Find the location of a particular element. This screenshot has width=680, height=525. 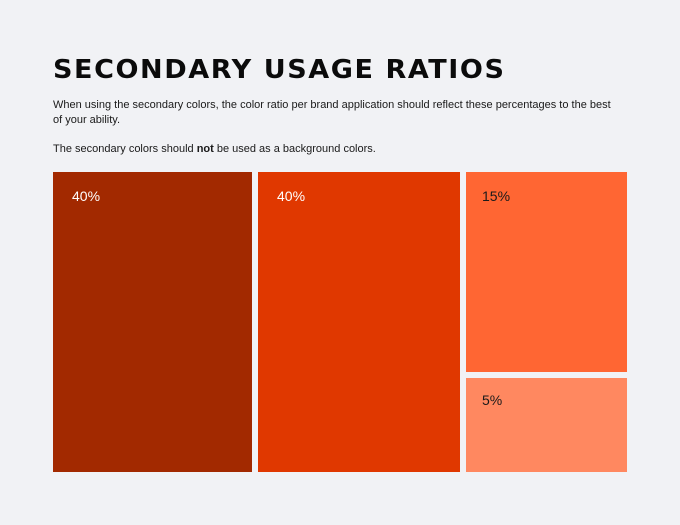

ratio-block-lightest-orange: 5% is located at coordinates (546, 425).